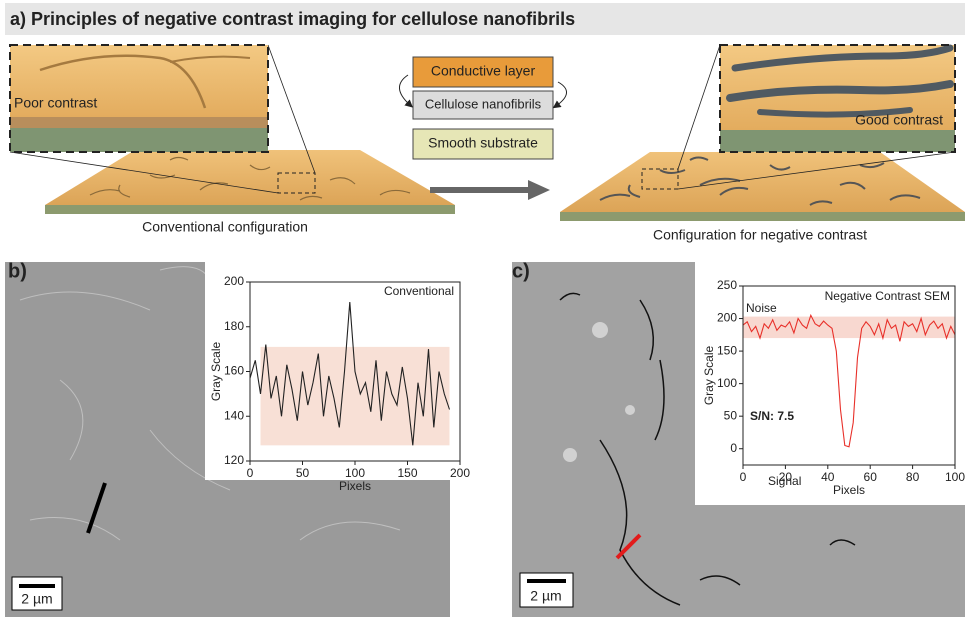 The image size is (970, 617). What do you see at coordinates (17, 271) in the screenshot?
I see `panel-label: b)` at bounding box center [17, 271].